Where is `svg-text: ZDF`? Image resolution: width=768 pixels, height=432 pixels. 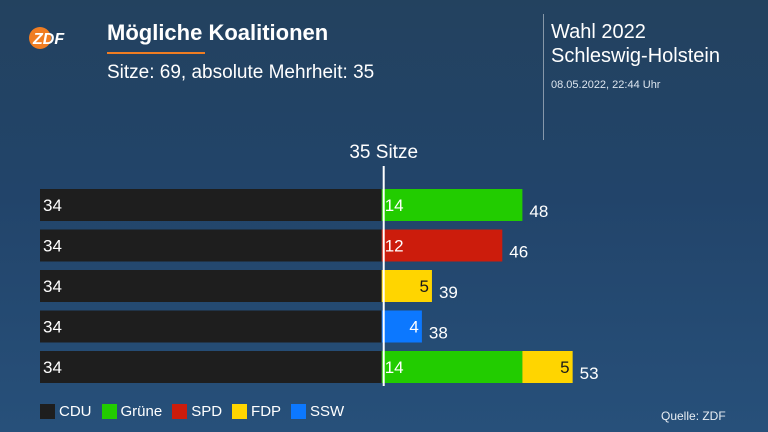
svg-text: ZDF is located at coordinates (48, 39).